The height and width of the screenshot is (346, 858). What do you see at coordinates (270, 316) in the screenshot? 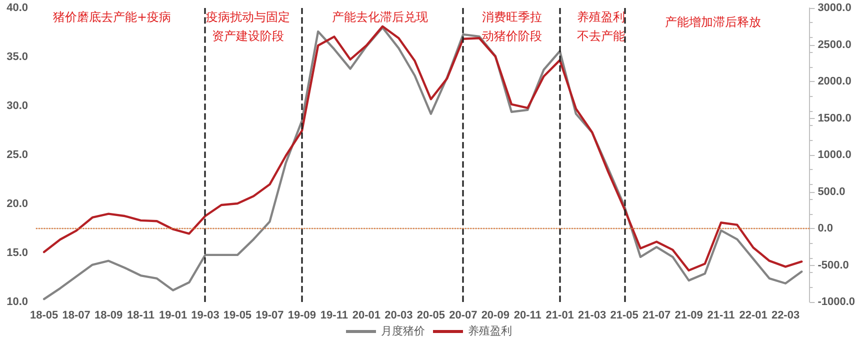
I see `x-tick-label: 19-07` at bounding box center [270, 316].